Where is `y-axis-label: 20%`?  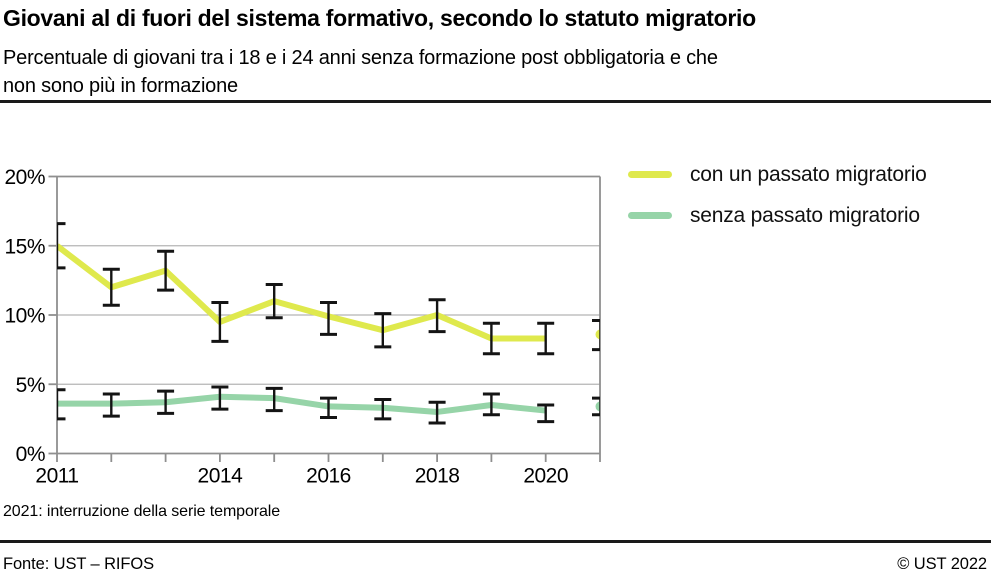
y-axis-label: 20% is located at coordinates (24, 177).